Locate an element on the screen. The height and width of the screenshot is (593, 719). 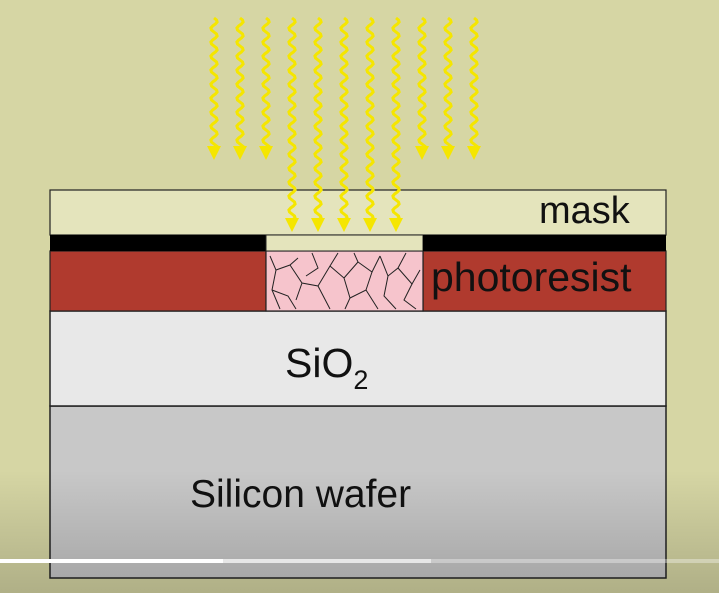
mask-pattern-left is located at coordinates (158, 243).